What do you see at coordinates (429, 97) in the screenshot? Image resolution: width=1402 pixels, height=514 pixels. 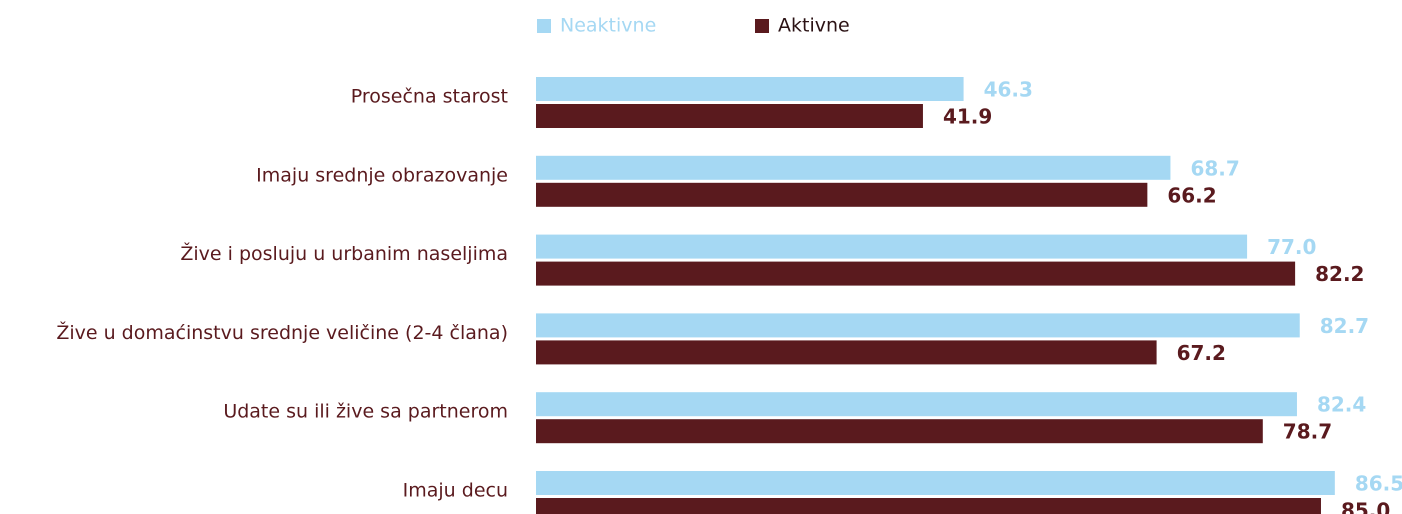 I see `category-label: Prosečna starost` at bounding box center [429, 97].